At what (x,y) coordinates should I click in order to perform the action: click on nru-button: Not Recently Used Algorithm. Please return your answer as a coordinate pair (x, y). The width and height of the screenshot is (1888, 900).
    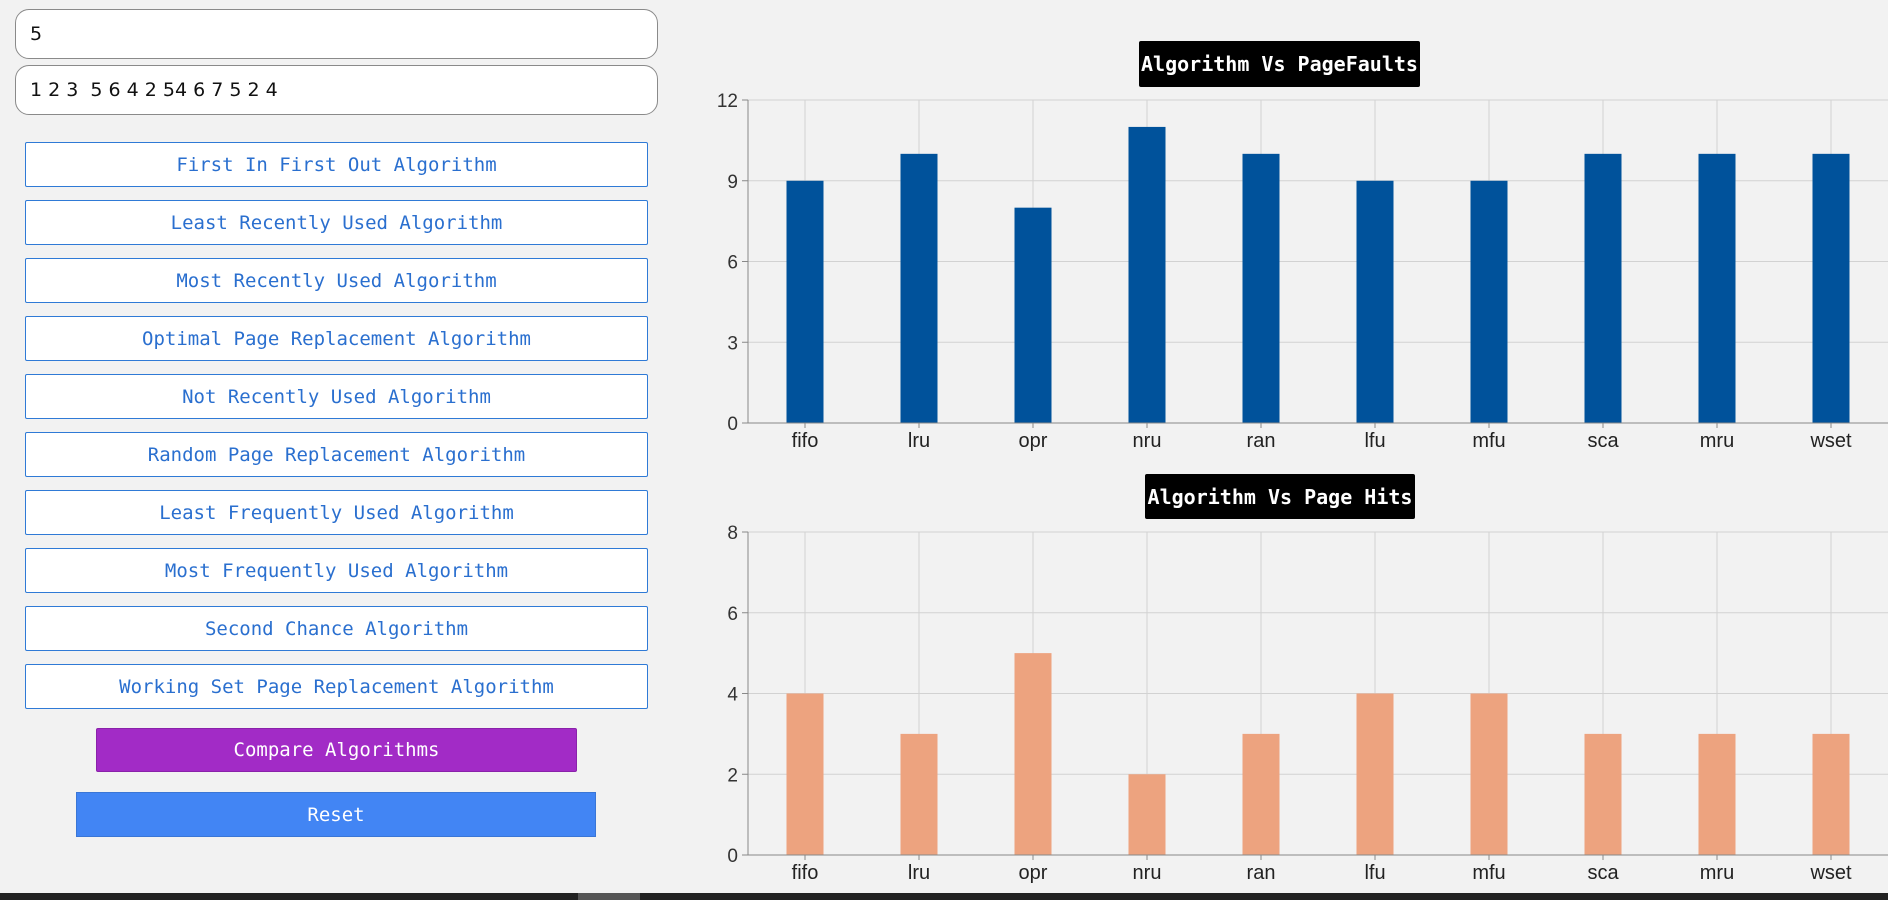
    Looking at the image, I should click on (336, 396).